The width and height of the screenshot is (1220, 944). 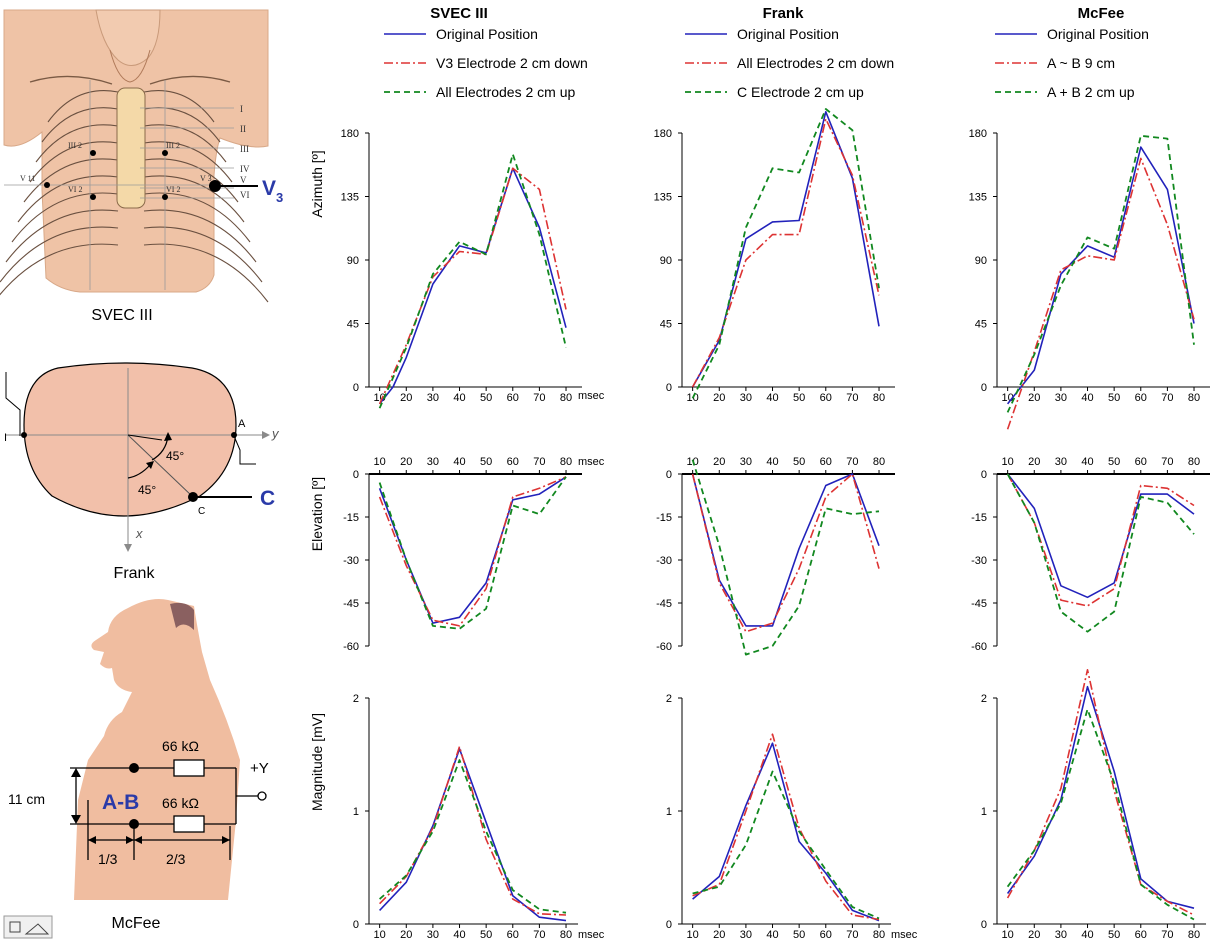 What do you see at coordinates (130, 66) in the screenshot?
I see `neck-line` at bounding box center [130, 66].